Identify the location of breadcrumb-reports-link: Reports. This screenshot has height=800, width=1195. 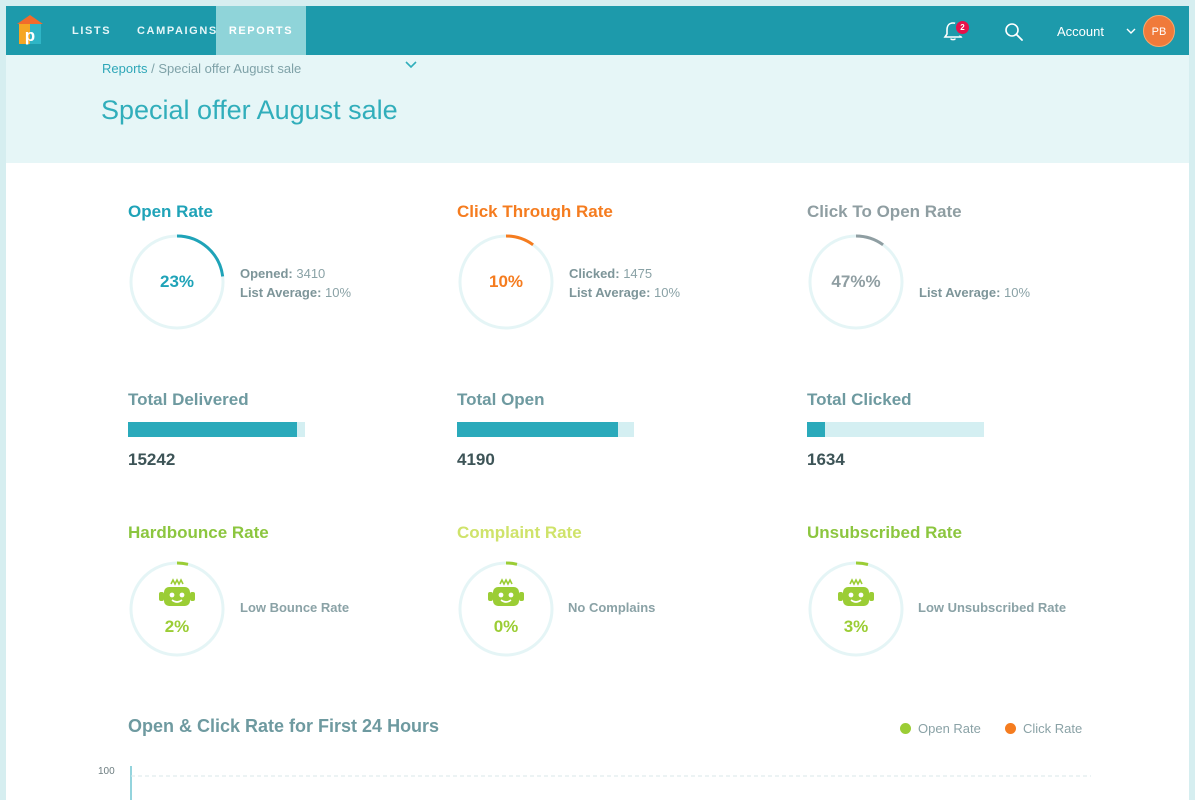
(125, 68).